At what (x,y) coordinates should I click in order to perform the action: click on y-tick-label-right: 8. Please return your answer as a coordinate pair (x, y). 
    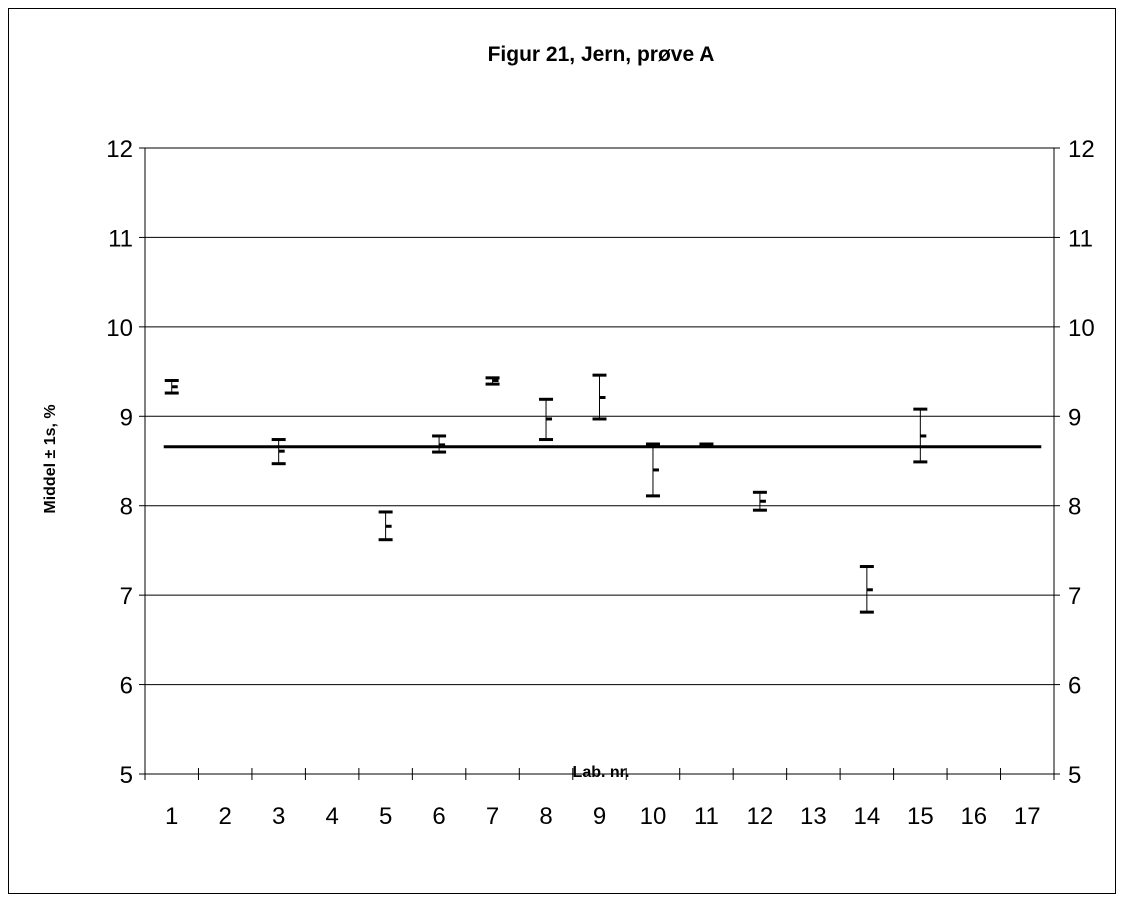
    Looking at the image, I should click on (1074, 507).